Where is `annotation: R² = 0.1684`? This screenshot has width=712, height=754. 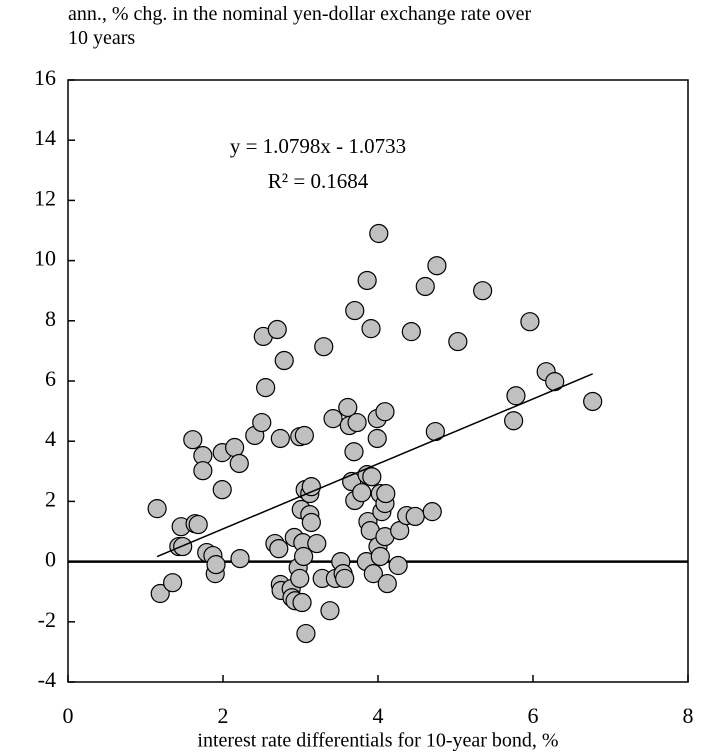
annotation: R² = 0.1684 is located at coordinates (318, 181).